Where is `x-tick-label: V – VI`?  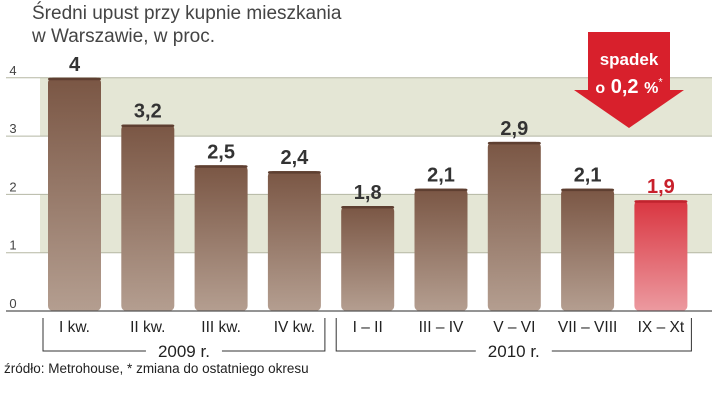 x-tick-label: V – VI is located at coordinates (514, 327).